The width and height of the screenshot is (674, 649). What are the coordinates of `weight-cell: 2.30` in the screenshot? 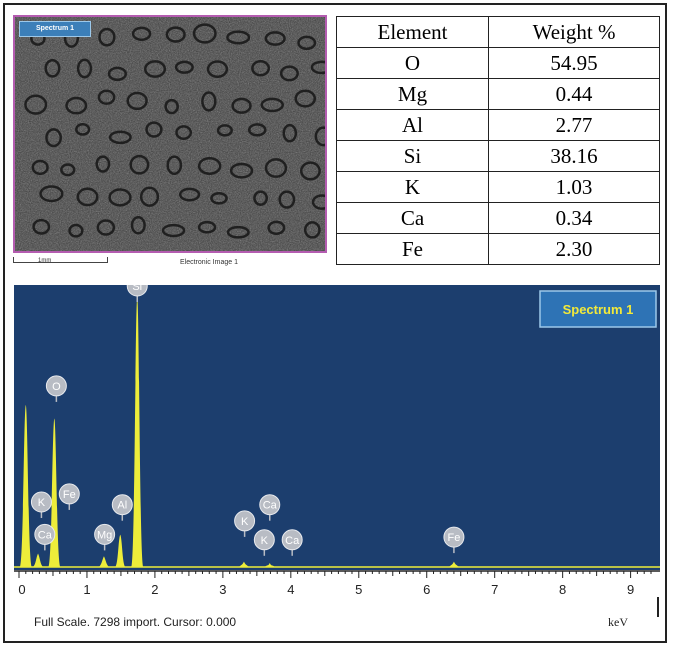 It's located at (574, 249).